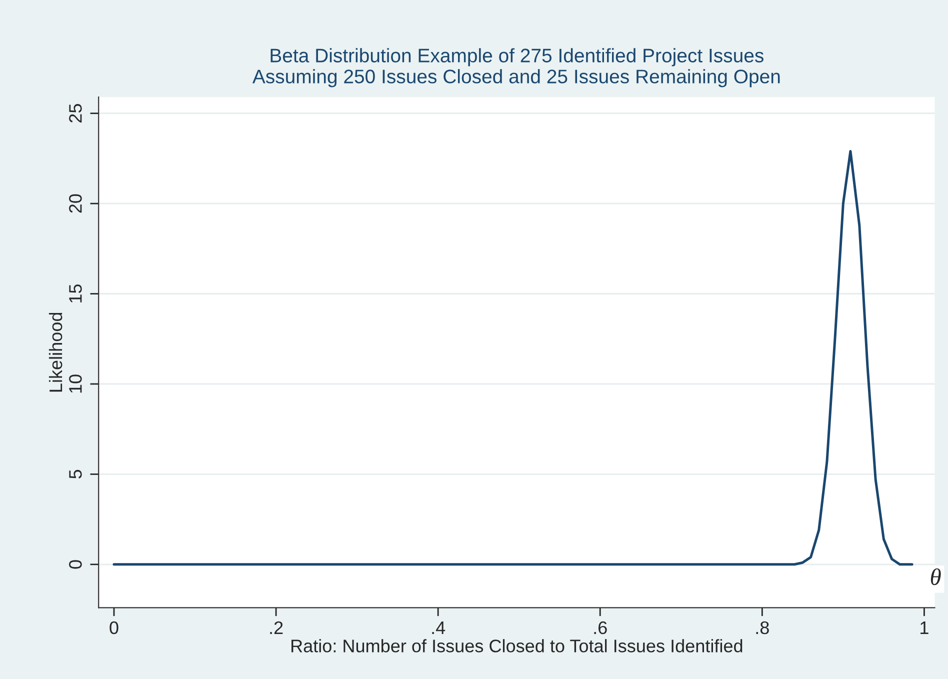 The image size is (948, 679). I want to click on annotation: θ, so click(935, 577).